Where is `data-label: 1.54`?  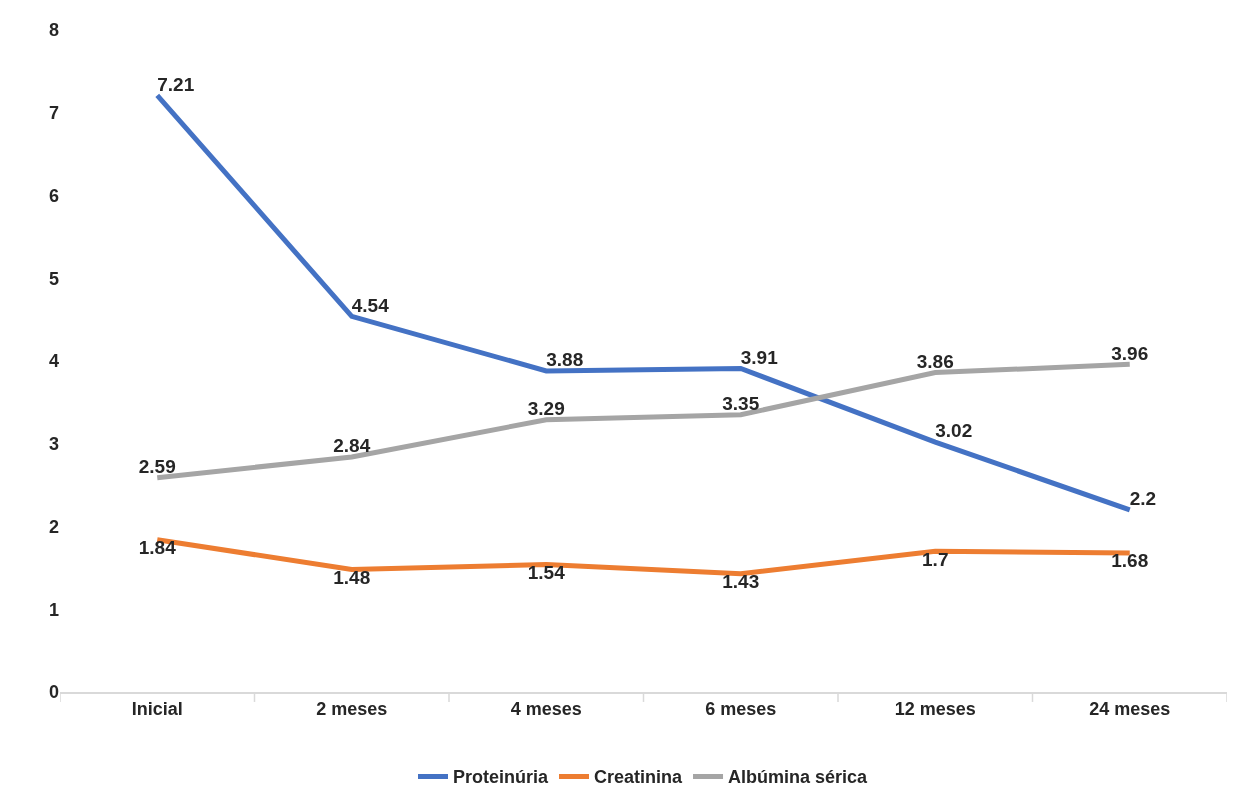
data-label: 1.54 is located at coordinates (546, 572).